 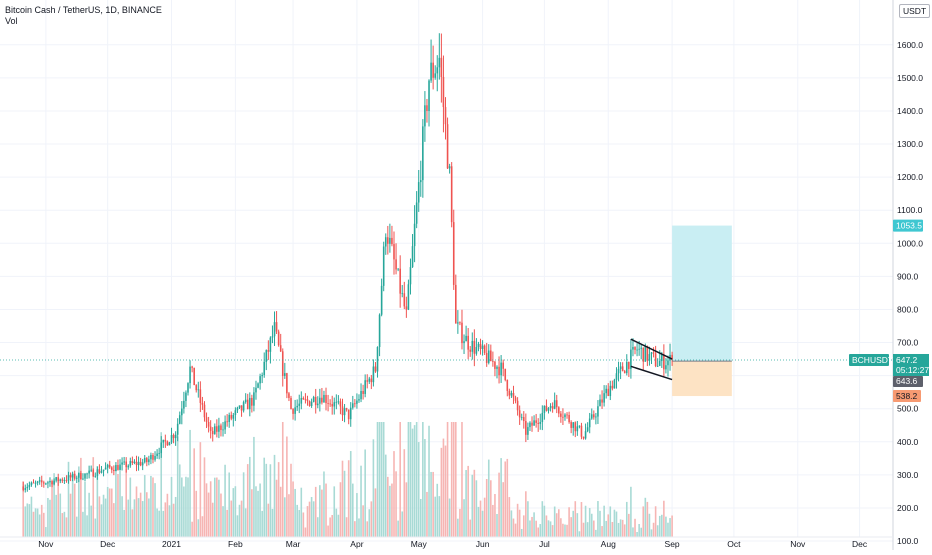 I want to click on pattern-lines, so click(x=651, y=359).